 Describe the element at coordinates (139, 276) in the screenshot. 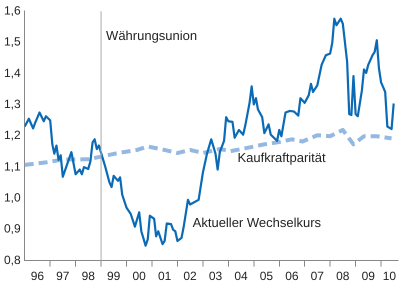

I see `x-tick-label: 00` at that location.